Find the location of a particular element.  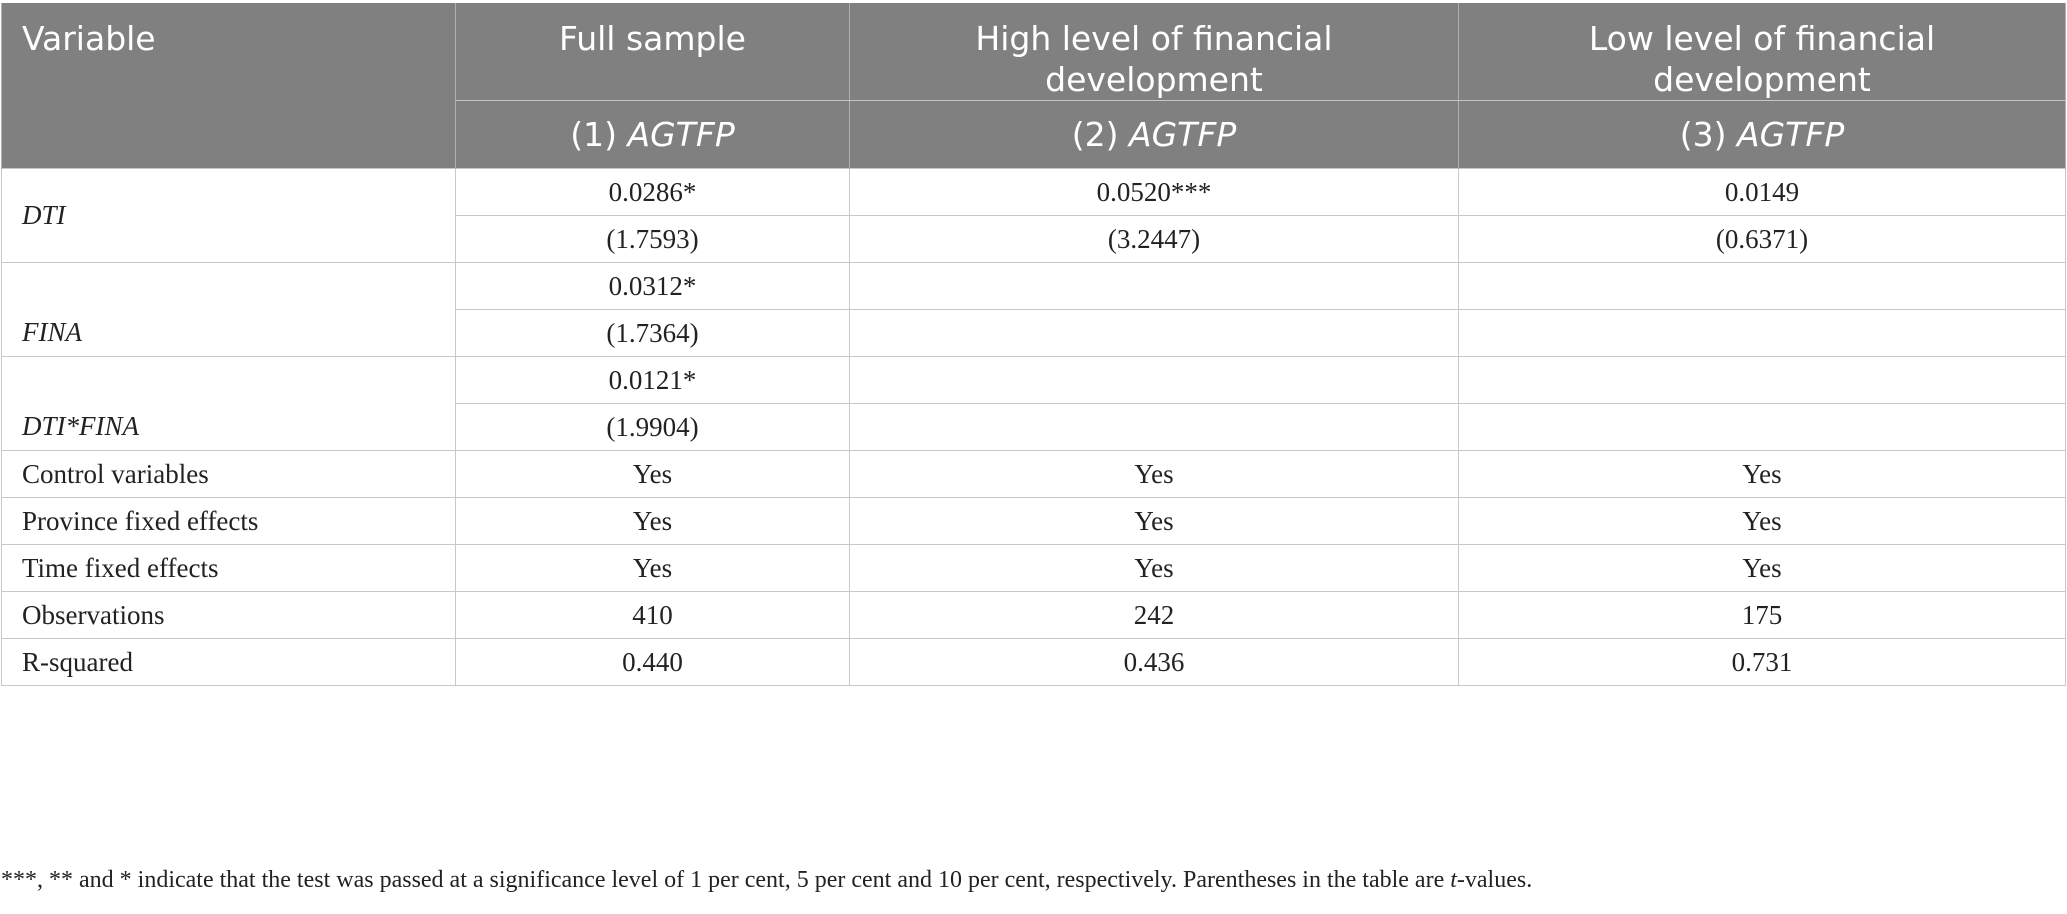

header-full-sample: Full sample is located at coordinates (652, 52).